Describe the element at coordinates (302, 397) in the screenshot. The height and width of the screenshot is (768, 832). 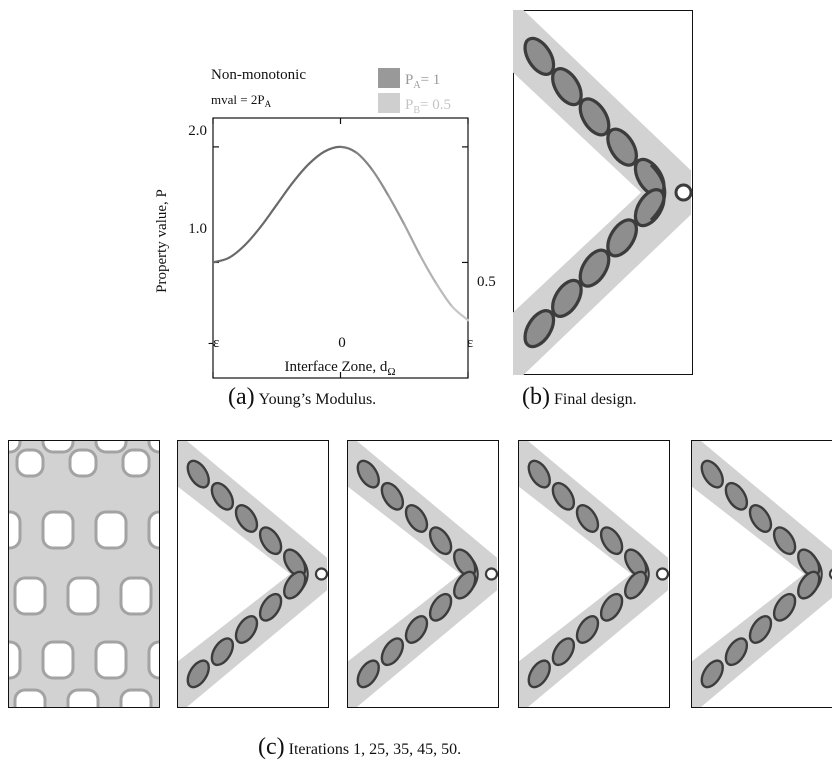
I see `caption-a: (a) Young’s Modulus.` at that location.